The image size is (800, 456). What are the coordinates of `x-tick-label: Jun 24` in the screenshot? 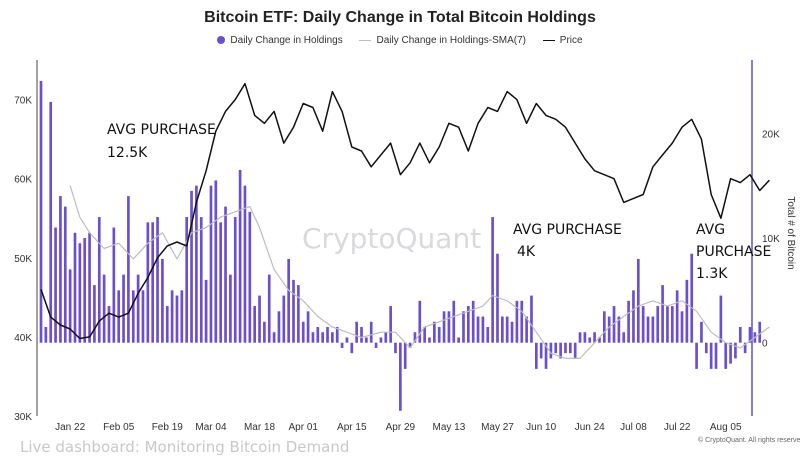 It's located at (590, 427).